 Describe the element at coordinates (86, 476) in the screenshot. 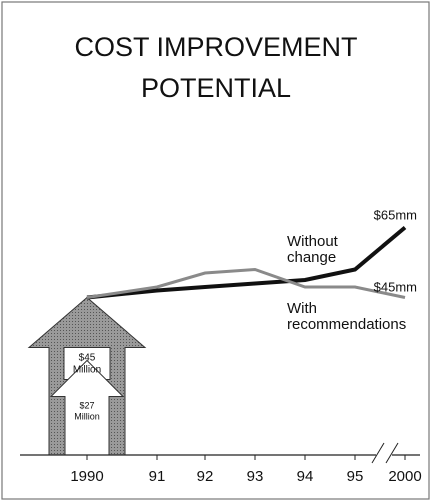

I see `x-tick-label: 1990` at that location.